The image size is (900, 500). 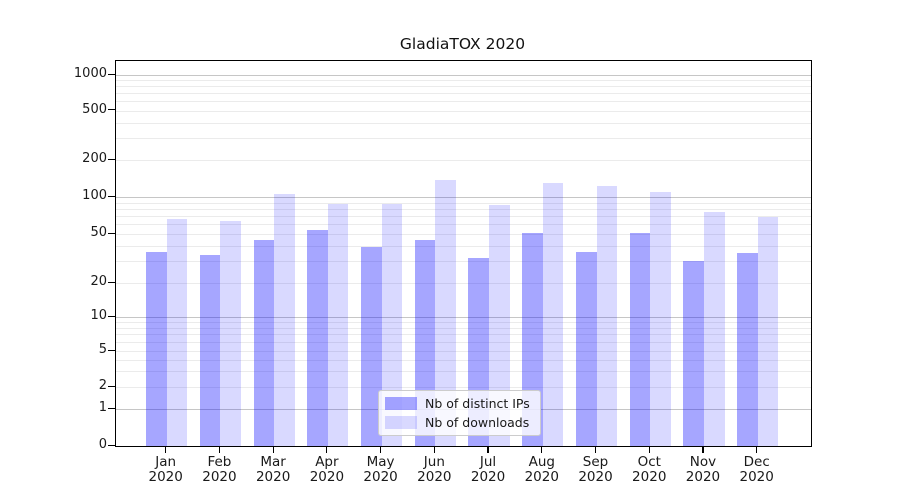 What do you see at coordinates (381, 449) in the screenshot?
I see `xtick-mark-may` at bounding box center [381, 449].